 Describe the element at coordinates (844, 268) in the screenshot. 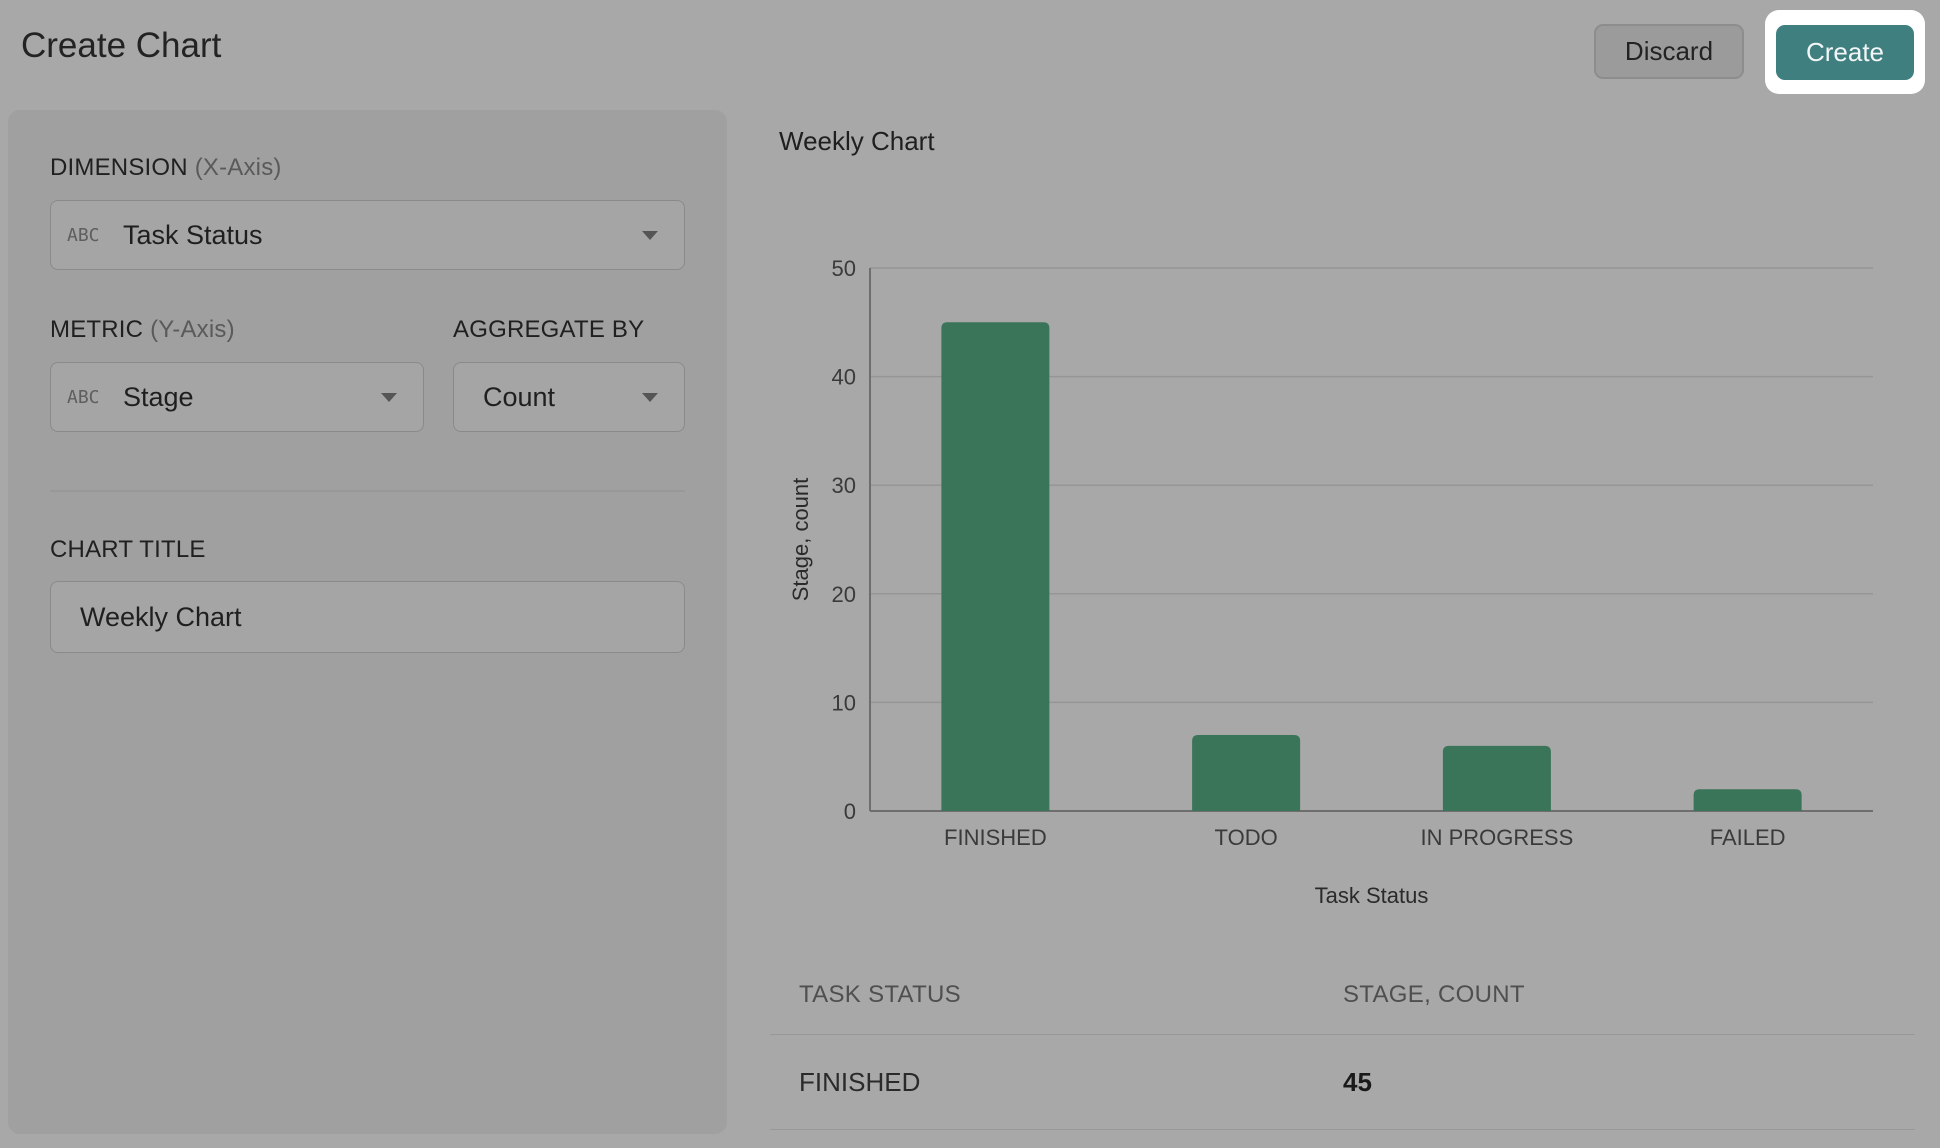

I see `y-tick-label: 50` at that location.